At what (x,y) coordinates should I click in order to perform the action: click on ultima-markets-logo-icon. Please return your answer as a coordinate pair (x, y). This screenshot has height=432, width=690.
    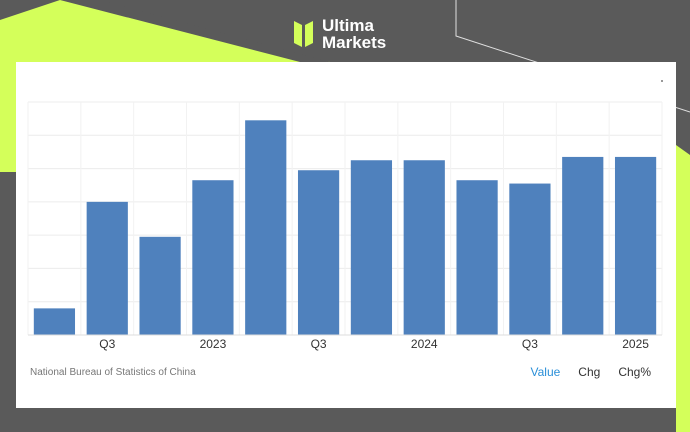
    Looking at the image, I should click on (303, 34).